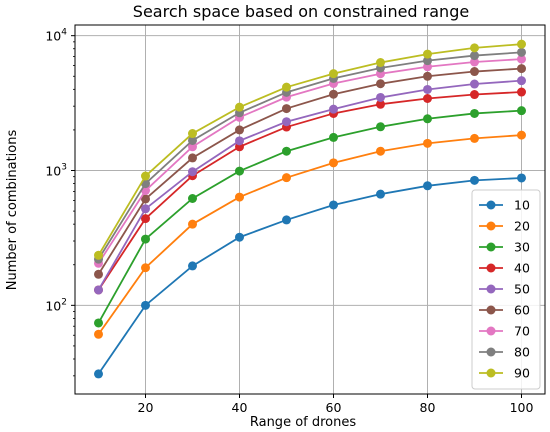 This screenshot has width=550, height=432. I want to click on legend-item: 20, so click(504, 226).